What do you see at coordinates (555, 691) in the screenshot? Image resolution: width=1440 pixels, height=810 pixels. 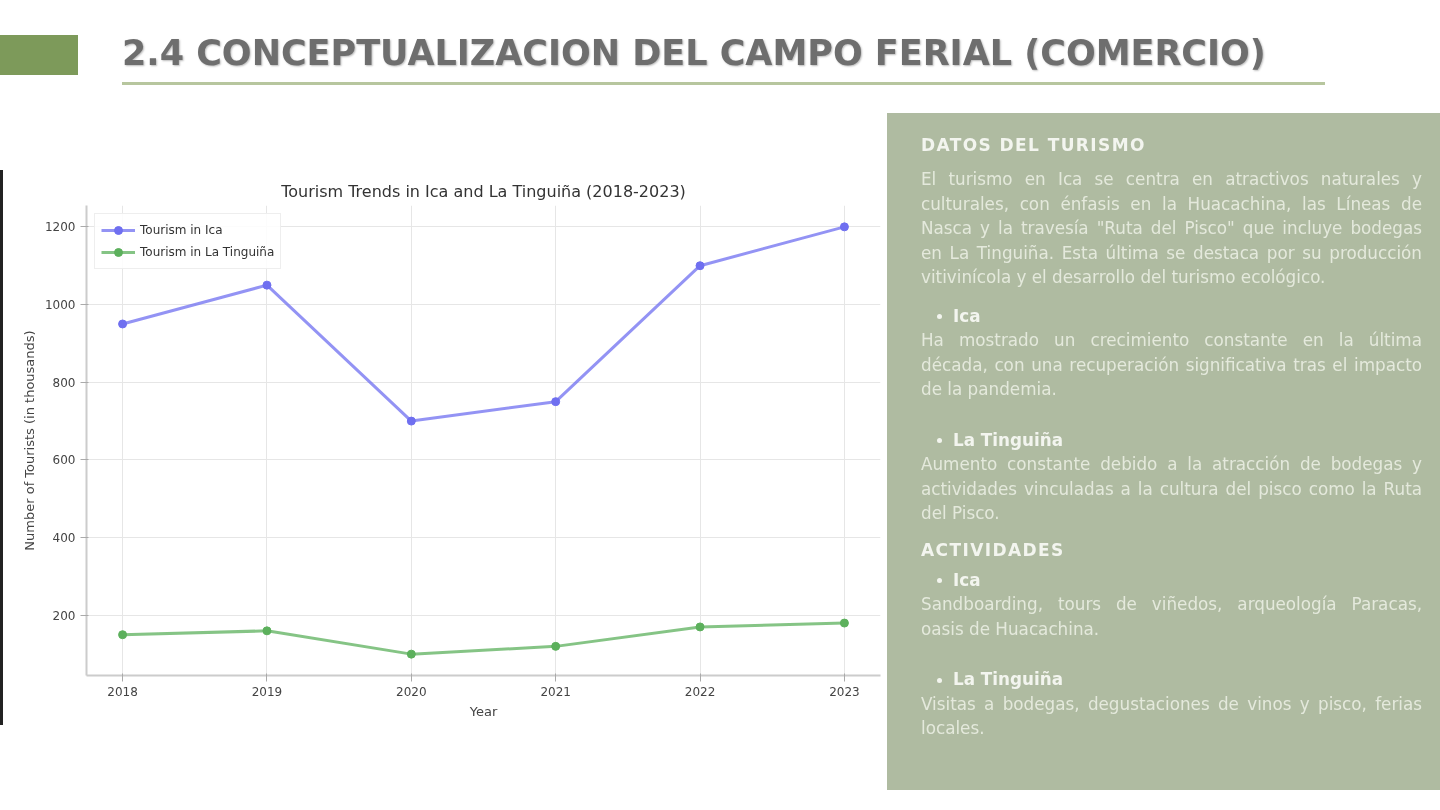 I see `x-tick-label: 2021` at bounding box center [555, 691].